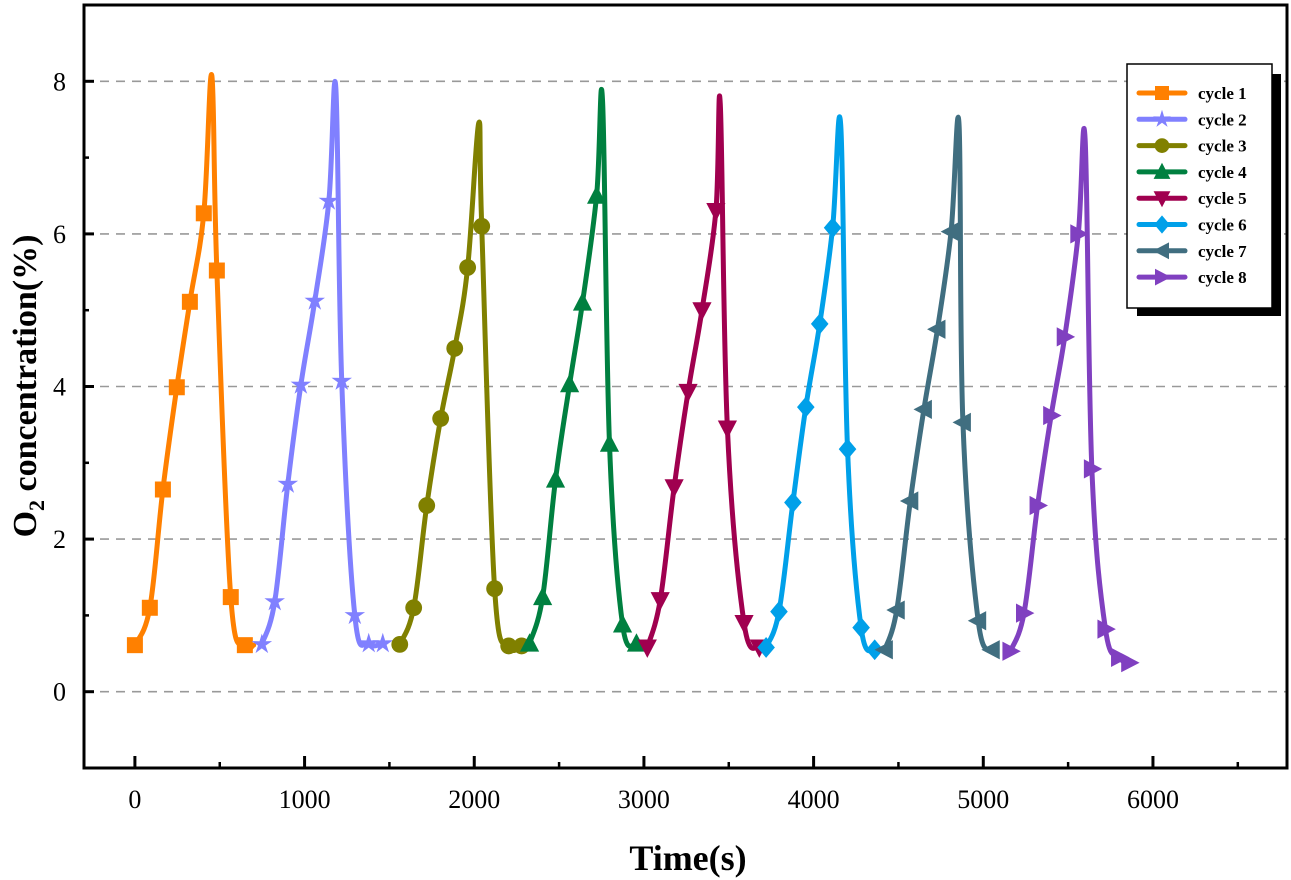 Image resolution: width=1291 pixels, height=880 pixels. What do you see at coordinates (1199, 186) in the screenshot?
I see `legend-box` at bounding box center [1199, 186].